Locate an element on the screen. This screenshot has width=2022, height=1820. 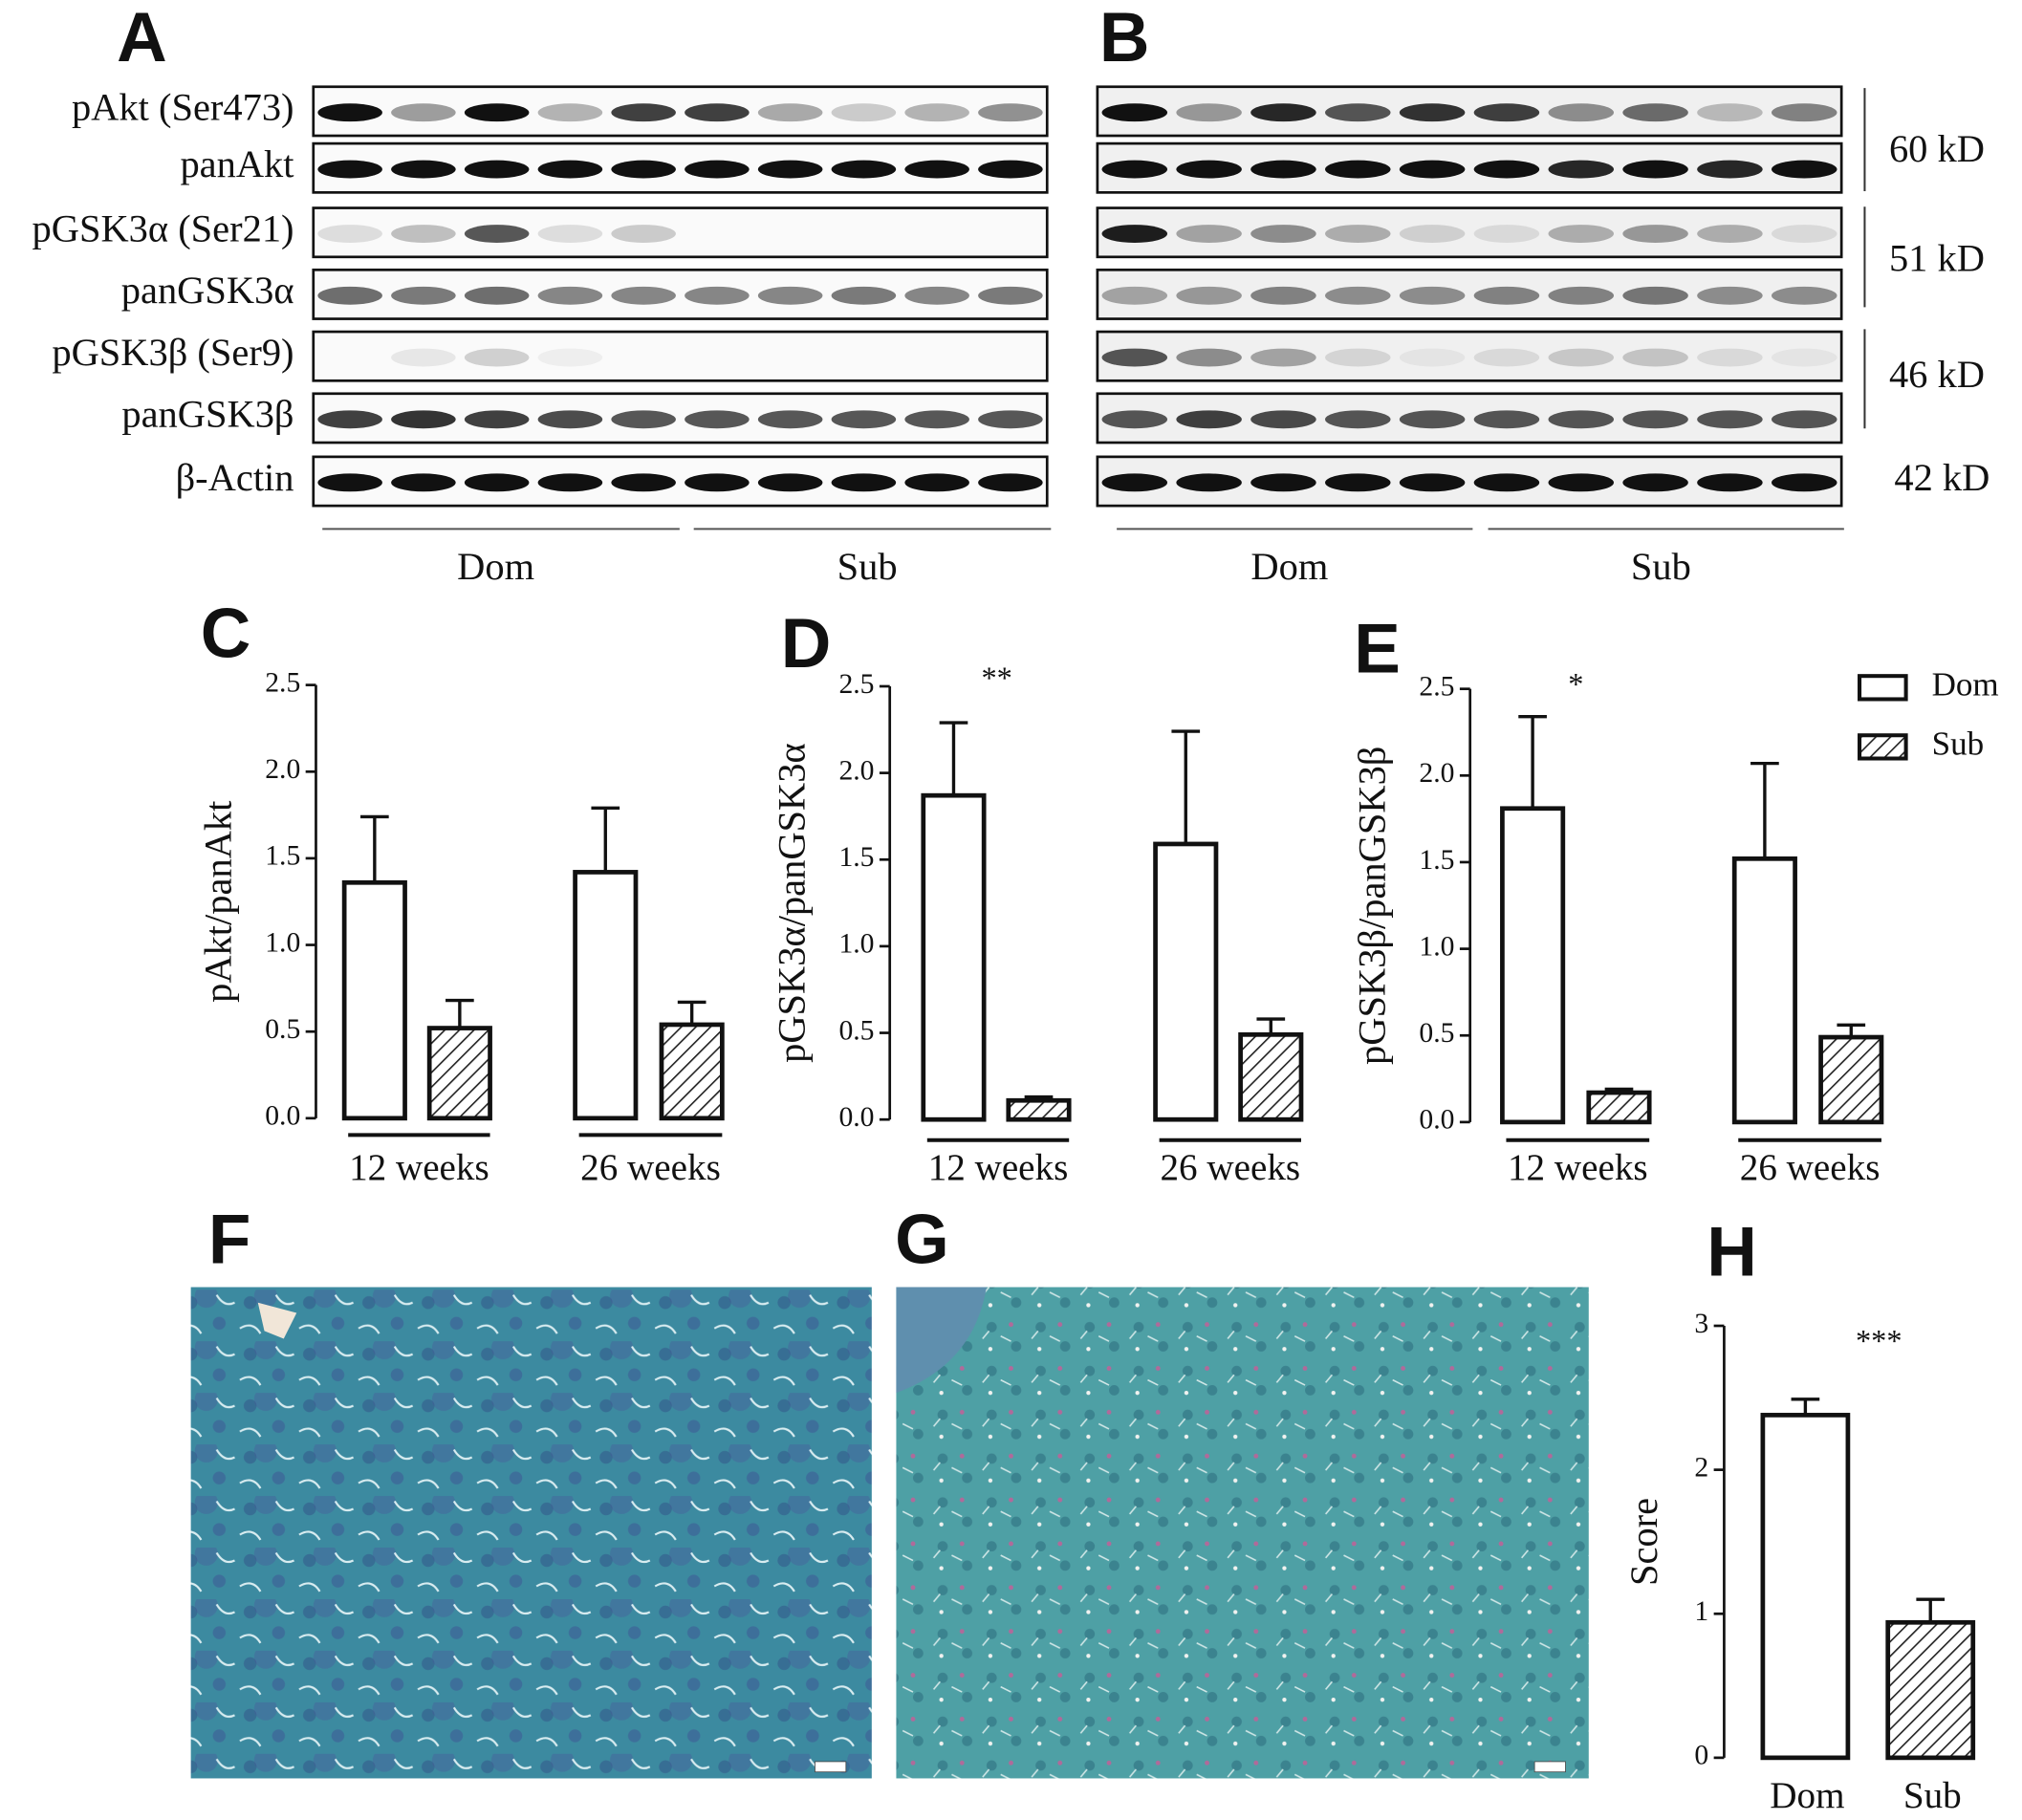
panel-label: A is located at coordinates (142, 38).